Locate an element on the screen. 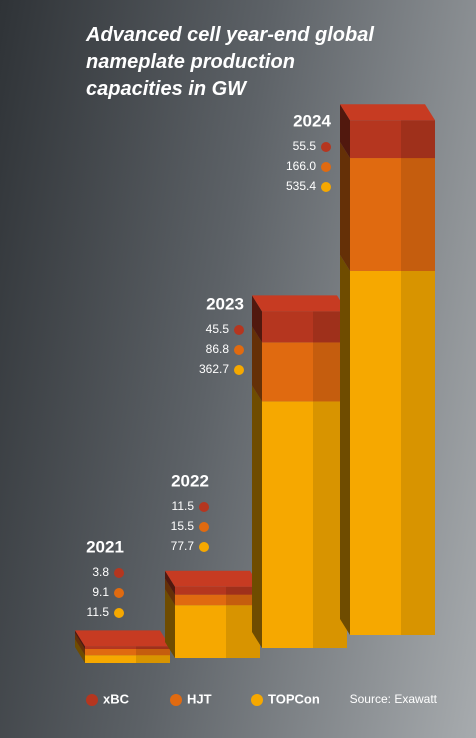  legend-label: TOPCon is located at coordinates (294, 698).